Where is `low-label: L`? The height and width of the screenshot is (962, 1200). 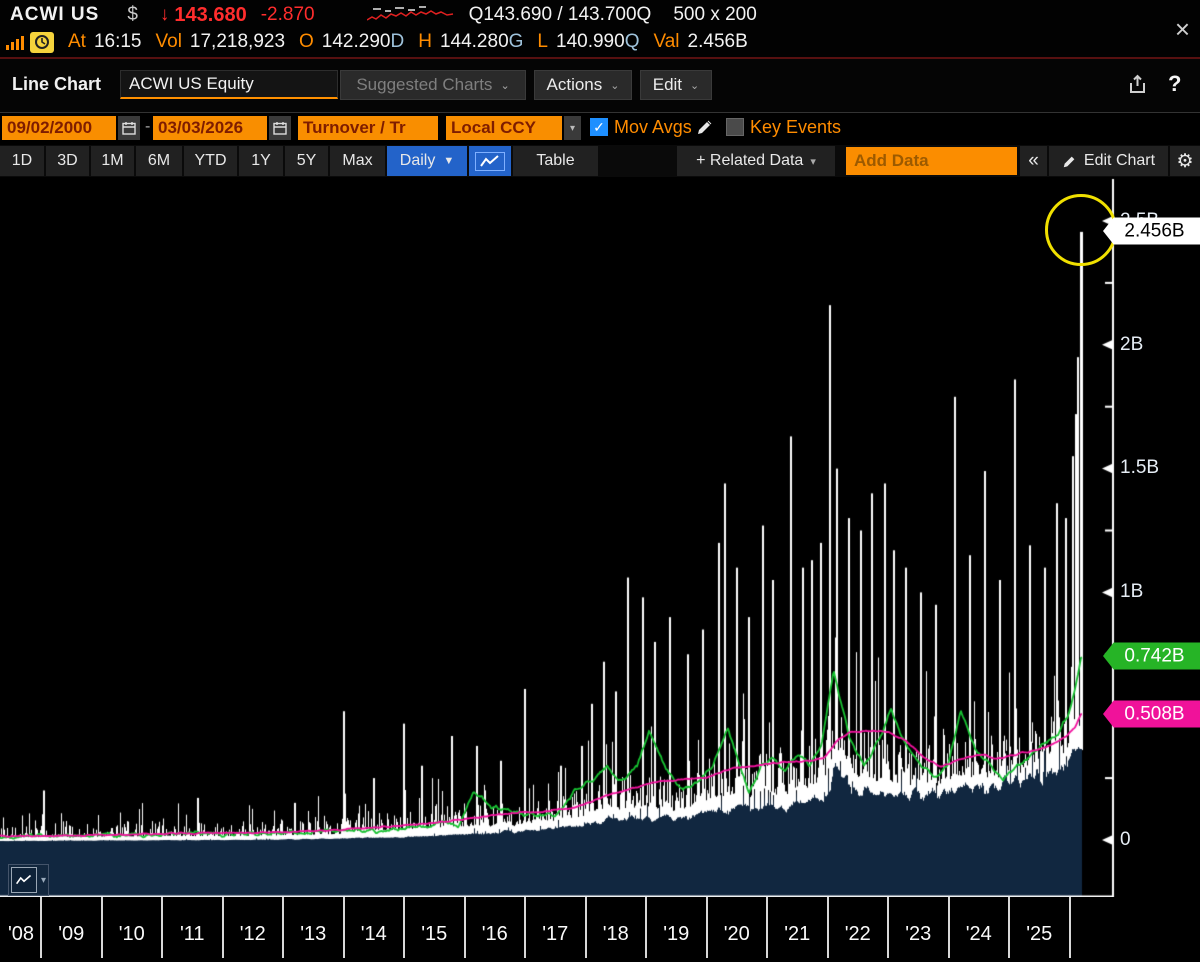 low-label: L is located at coordinates (542, 41).